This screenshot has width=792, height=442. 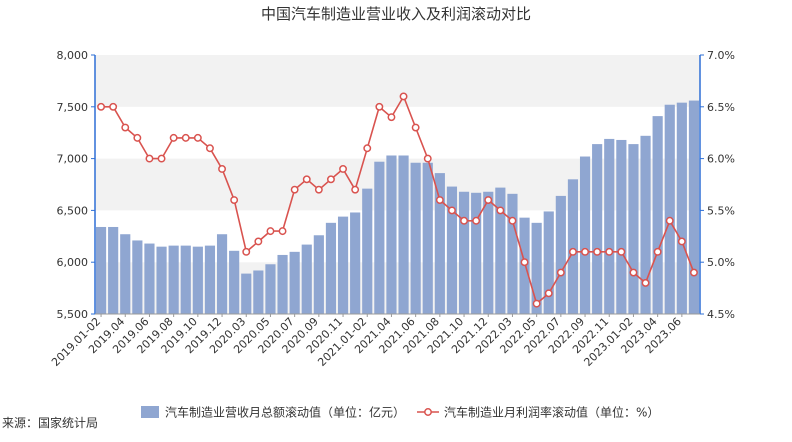 I want to click on grid-band, so click(x=397, y=81).